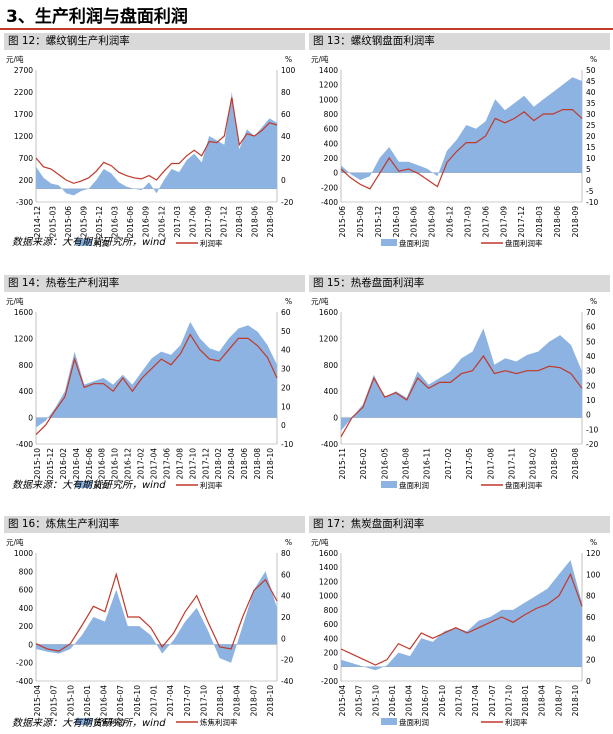 This screenshot has height=734, width=613. What do you see at coordinates (101, 485) in the screenshot?
I see `legend-label: 利润` at bounding box center [101, 485].